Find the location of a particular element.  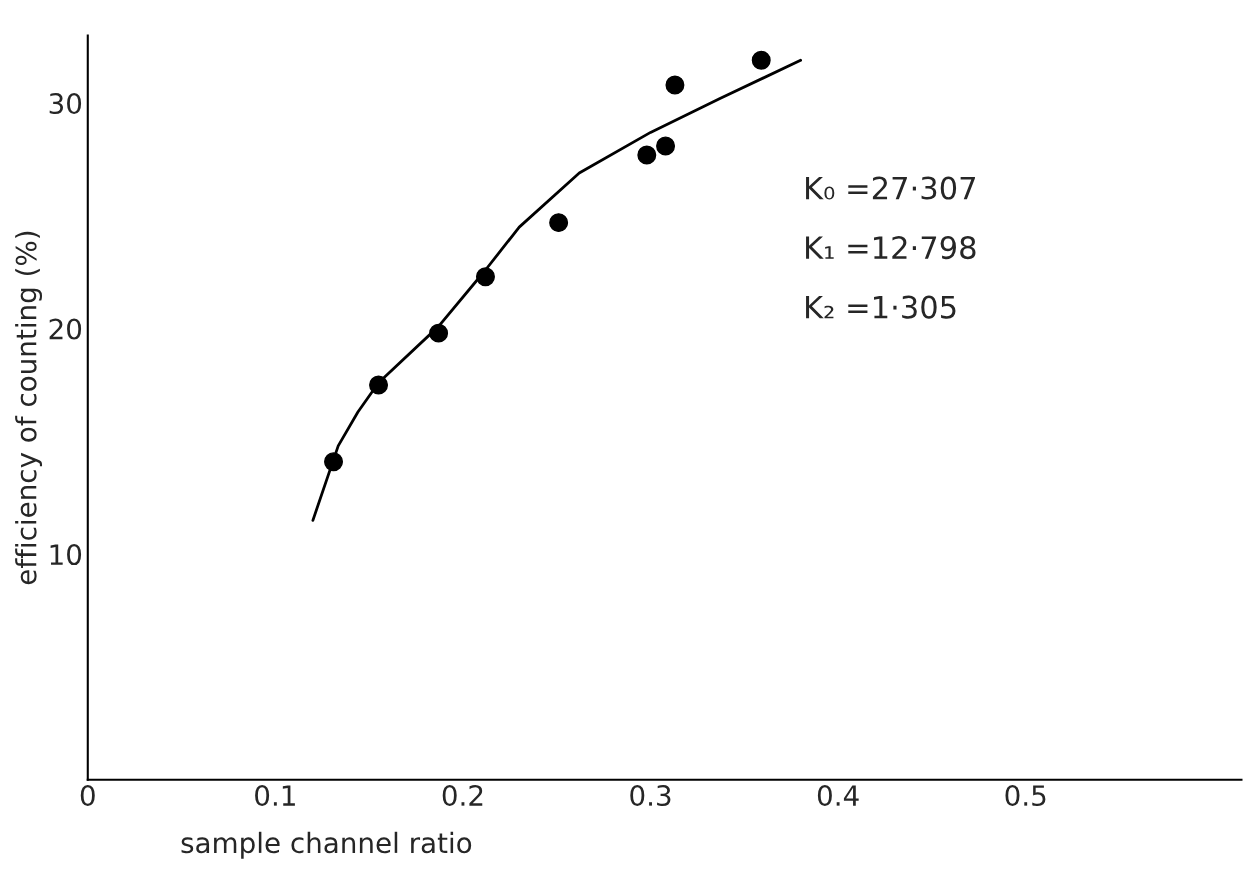

x-axis-title: sample channel ratio is located at coordinates (326, 845).